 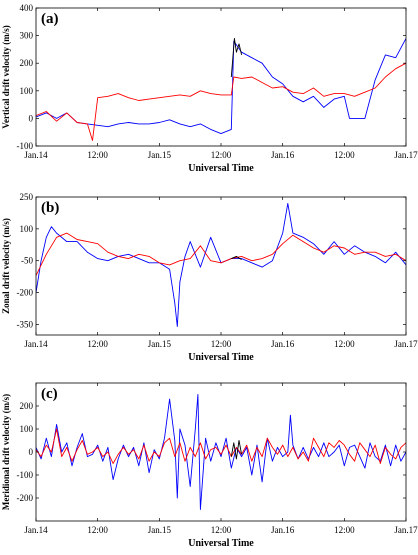 I want to click on panel-label: (a), so click(x=50, y=19).